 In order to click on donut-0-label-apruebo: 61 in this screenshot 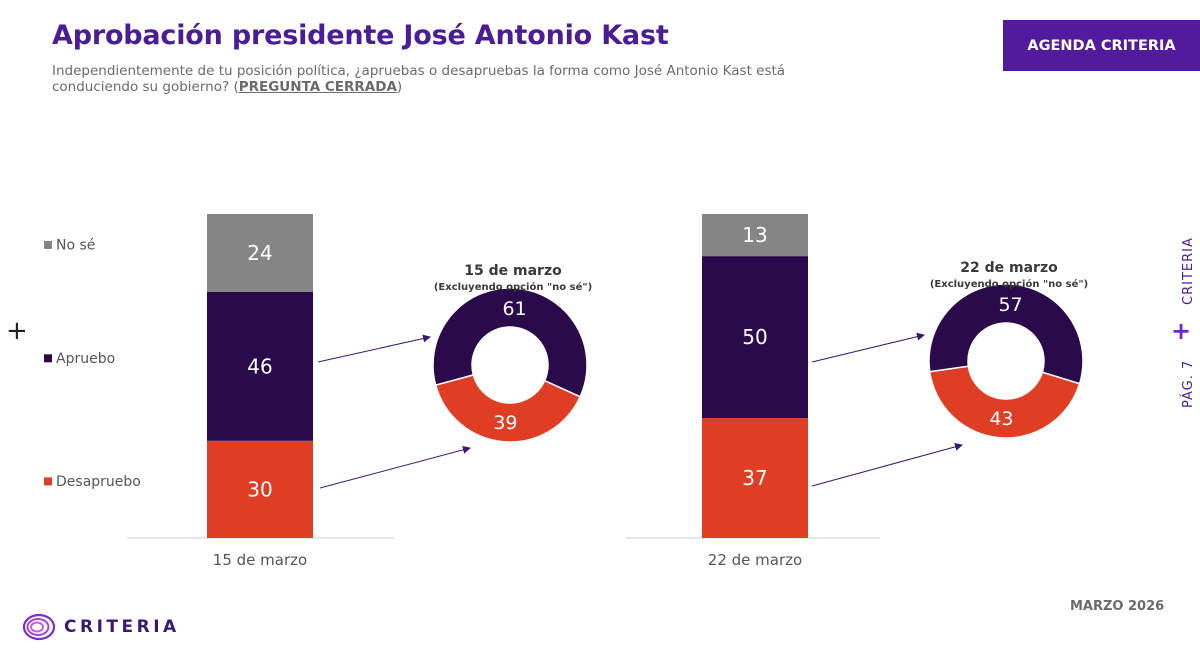, I will do `click(514, 309)`.